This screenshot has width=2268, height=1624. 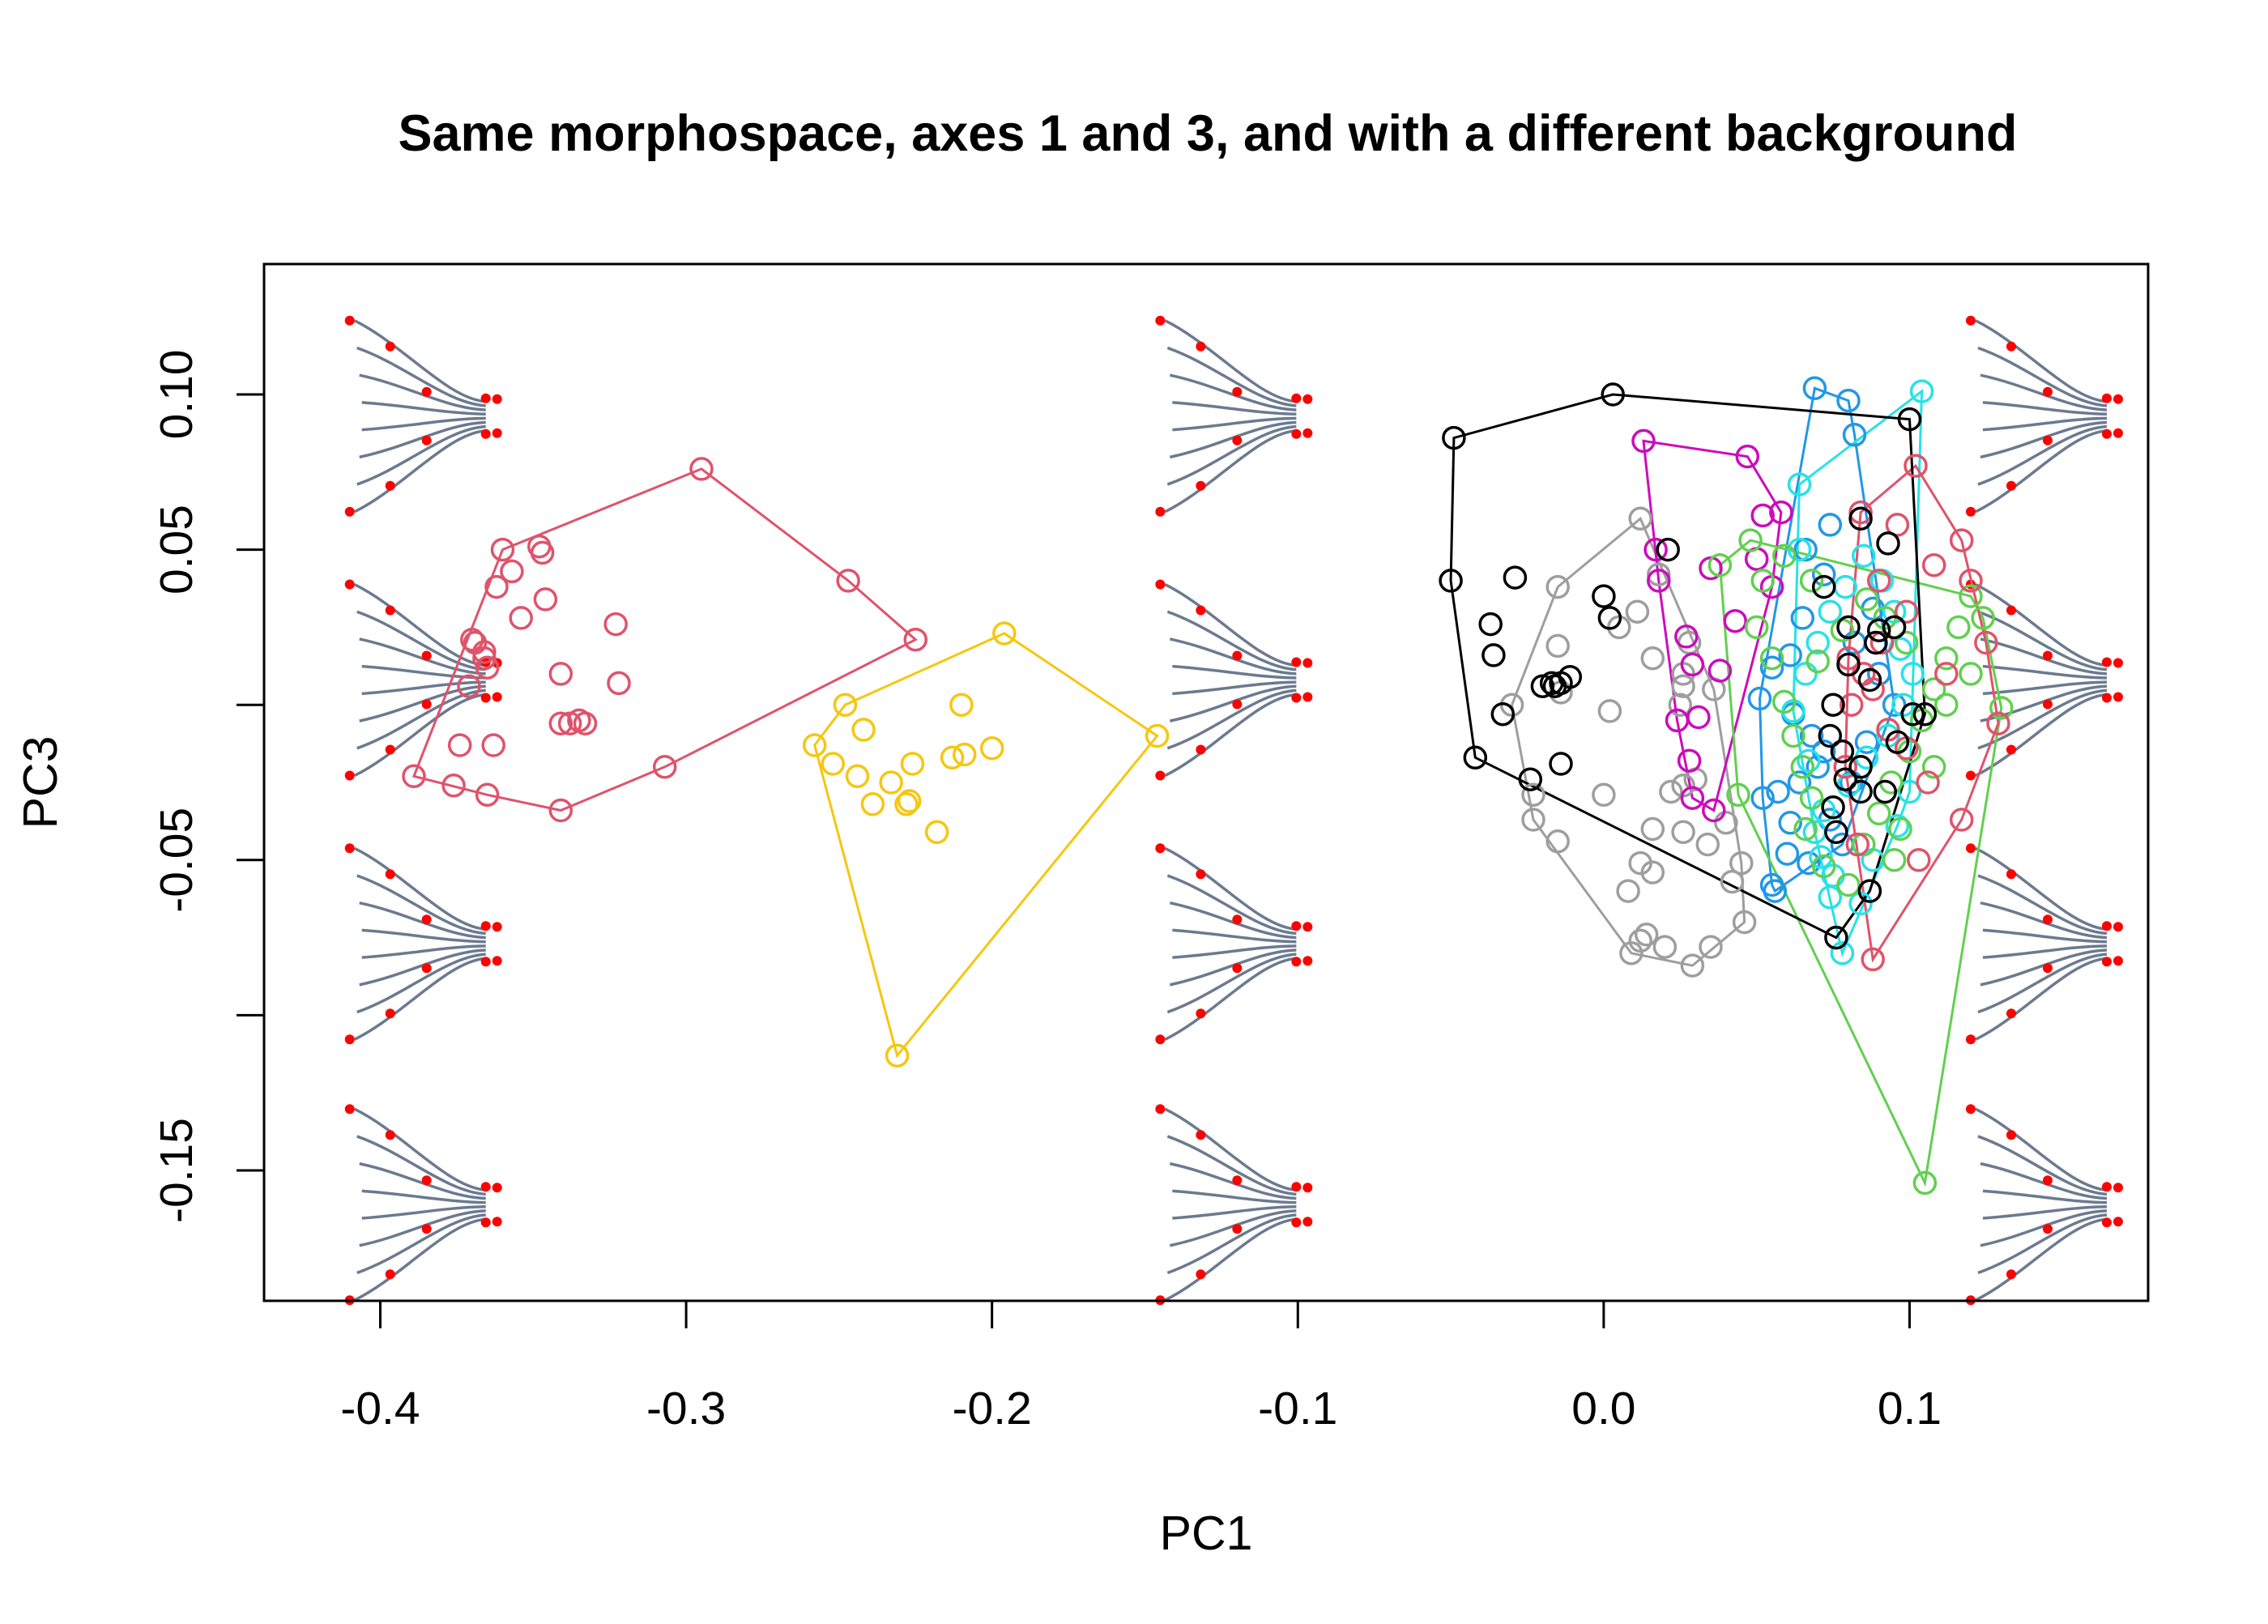 What do you see at coordinates (176, 860) in the screenshot?
I see `y-tick-label: -0.05` at bounding box center [176, 860].